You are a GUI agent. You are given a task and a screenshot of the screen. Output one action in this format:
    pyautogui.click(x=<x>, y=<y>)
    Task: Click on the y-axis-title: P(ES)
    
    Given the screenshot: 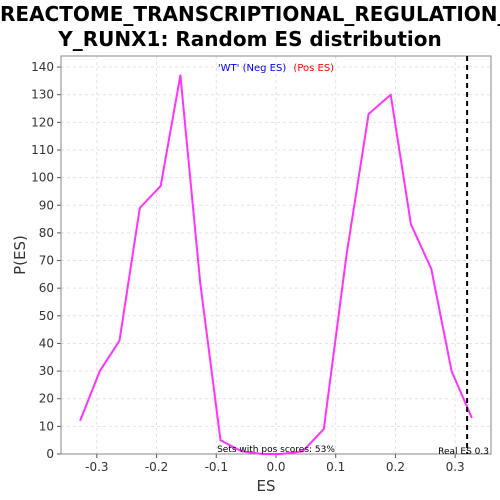 What is the action you would take?
    pyautogui.click(x=20, y=255)
    